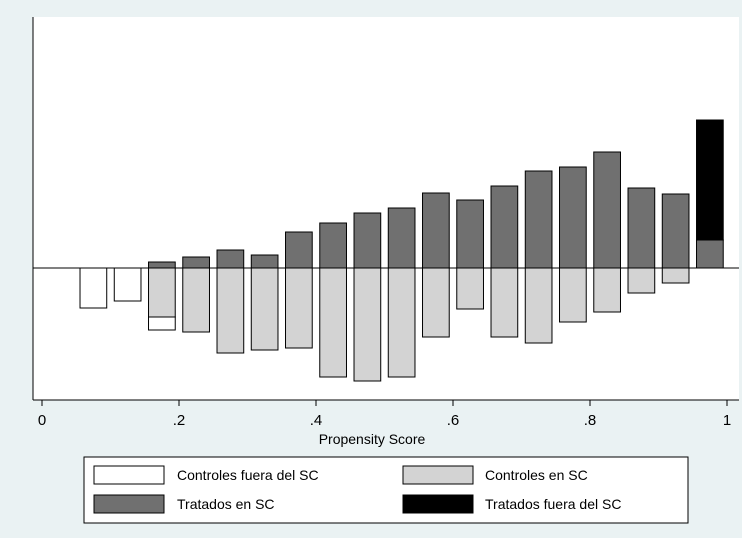  I want to click on legend-swatch-controls-in, so click(438, 475).